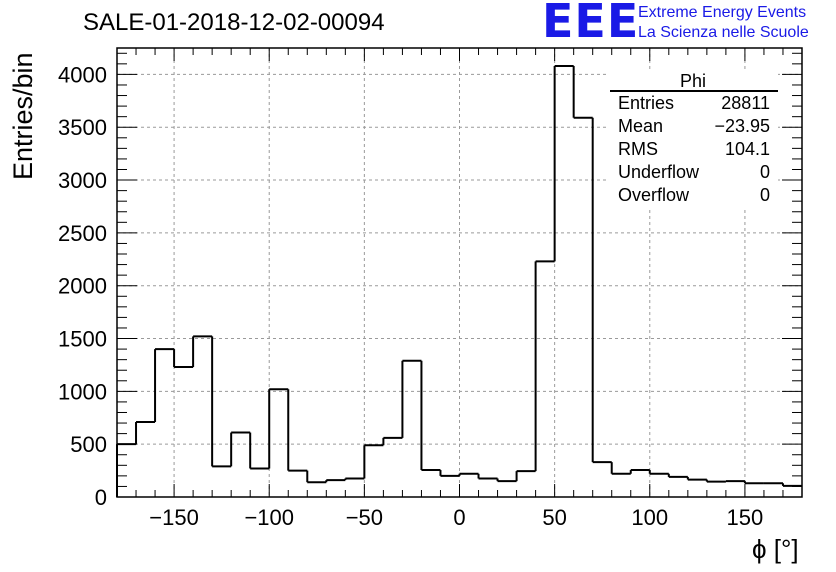 The image size is (836, 572). What do you see at coordinates (234, 22) in the screenshot?
I see `plot-title: SALE-01-2018-12-02-00094` at bounding box center [234, 22].